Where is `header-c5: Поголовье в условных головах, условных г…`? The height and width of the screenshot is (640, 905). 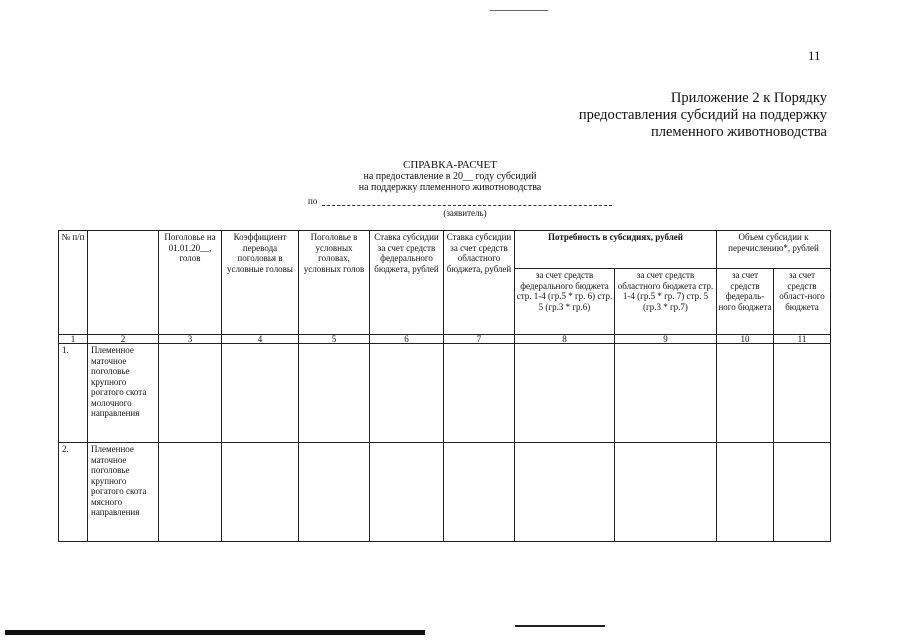
header-c5: Поголовье в условных головах, условных г… is located at coordinates (334, 282).